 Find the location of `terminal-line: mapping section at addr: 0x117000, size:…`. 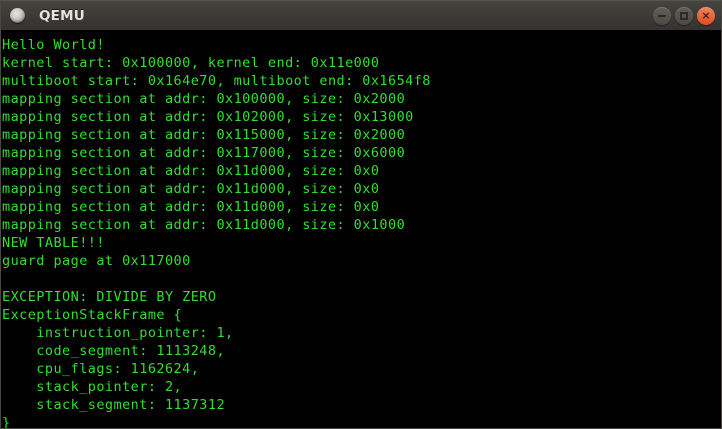

terminal-line: mapping section at addr: 0x117000, size:… is located at coordinates (204, 153).